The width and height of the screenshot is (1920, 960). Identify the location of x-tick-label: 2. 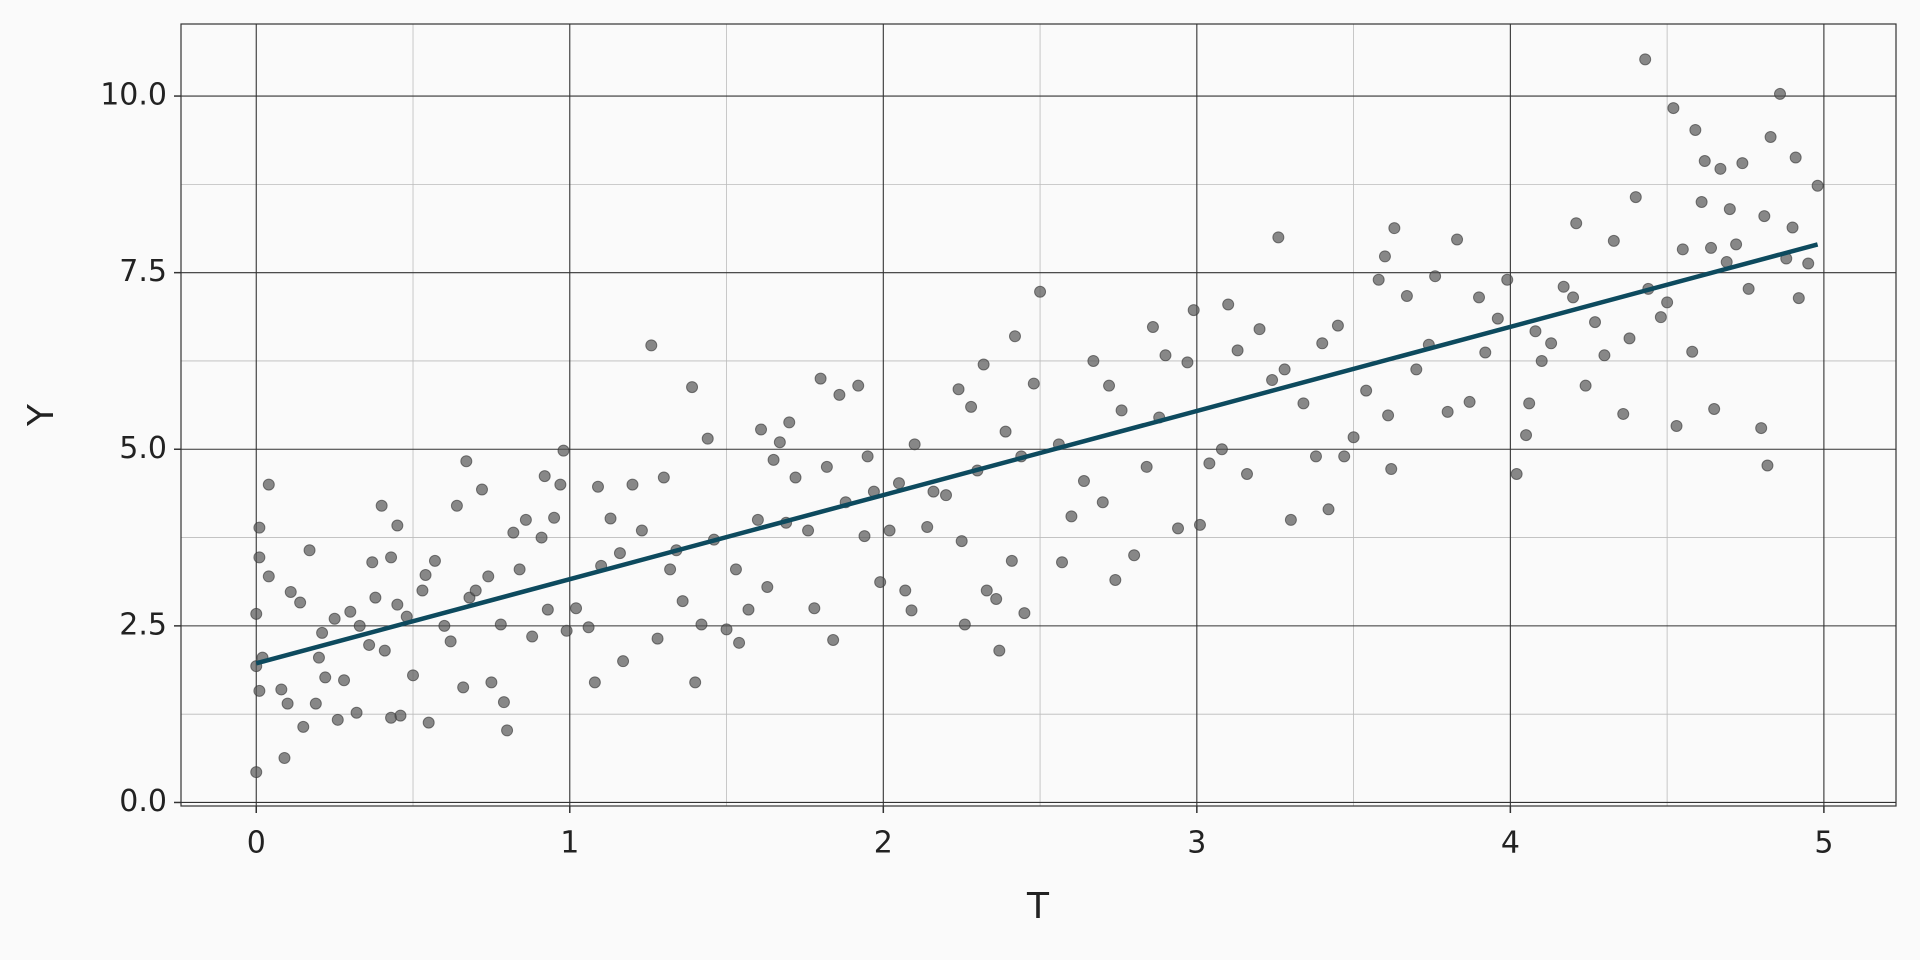
(883, 843).